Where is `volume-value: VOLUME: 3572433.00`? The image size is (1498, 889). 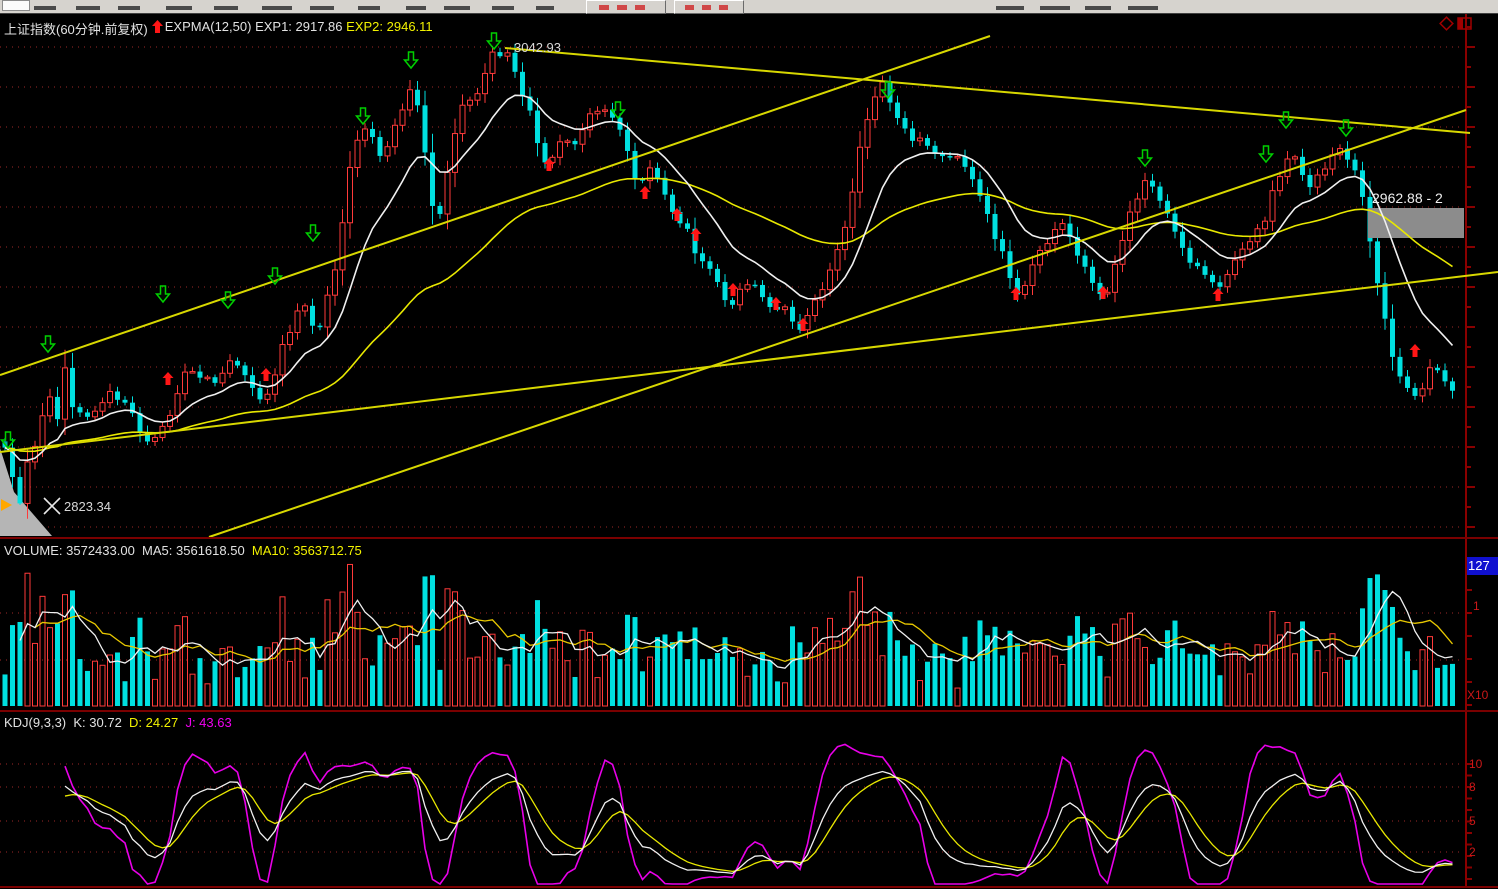 volume-value: VOLUME: 3572433.00 is located at coordinates (69, 550).